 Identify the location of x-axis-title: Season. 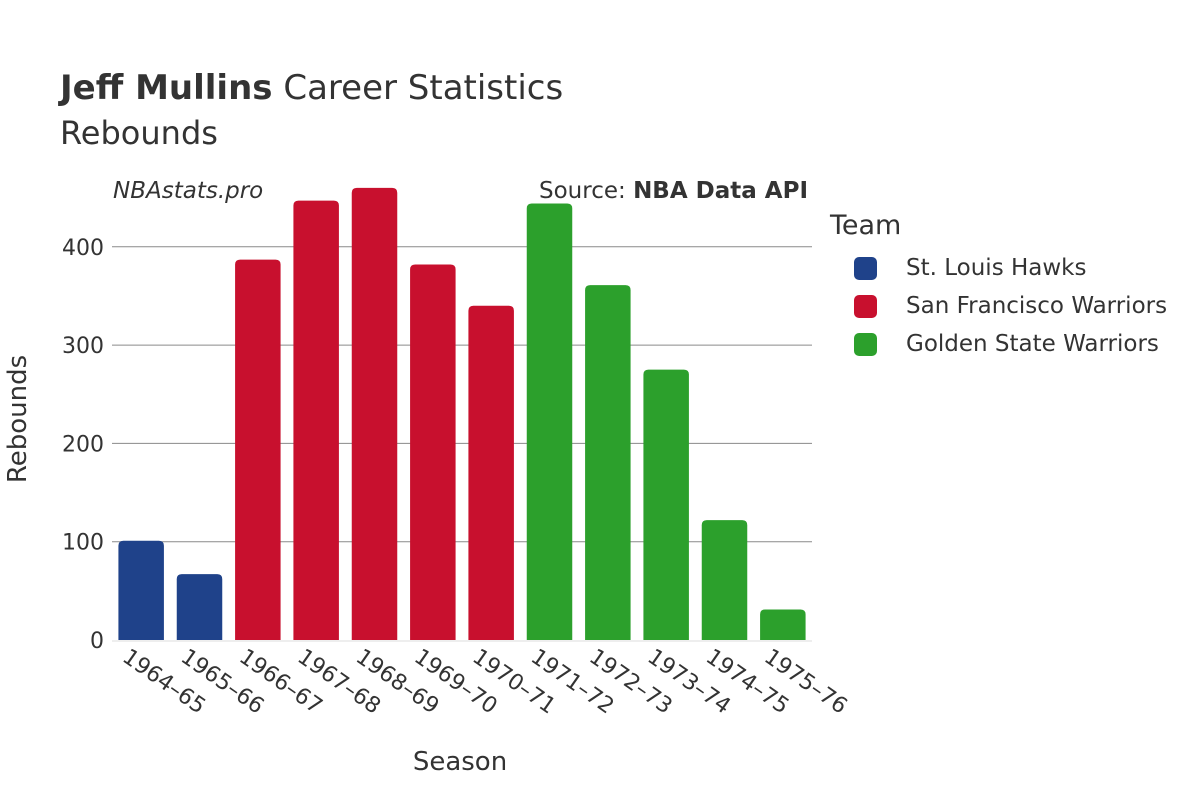
(460, 762).